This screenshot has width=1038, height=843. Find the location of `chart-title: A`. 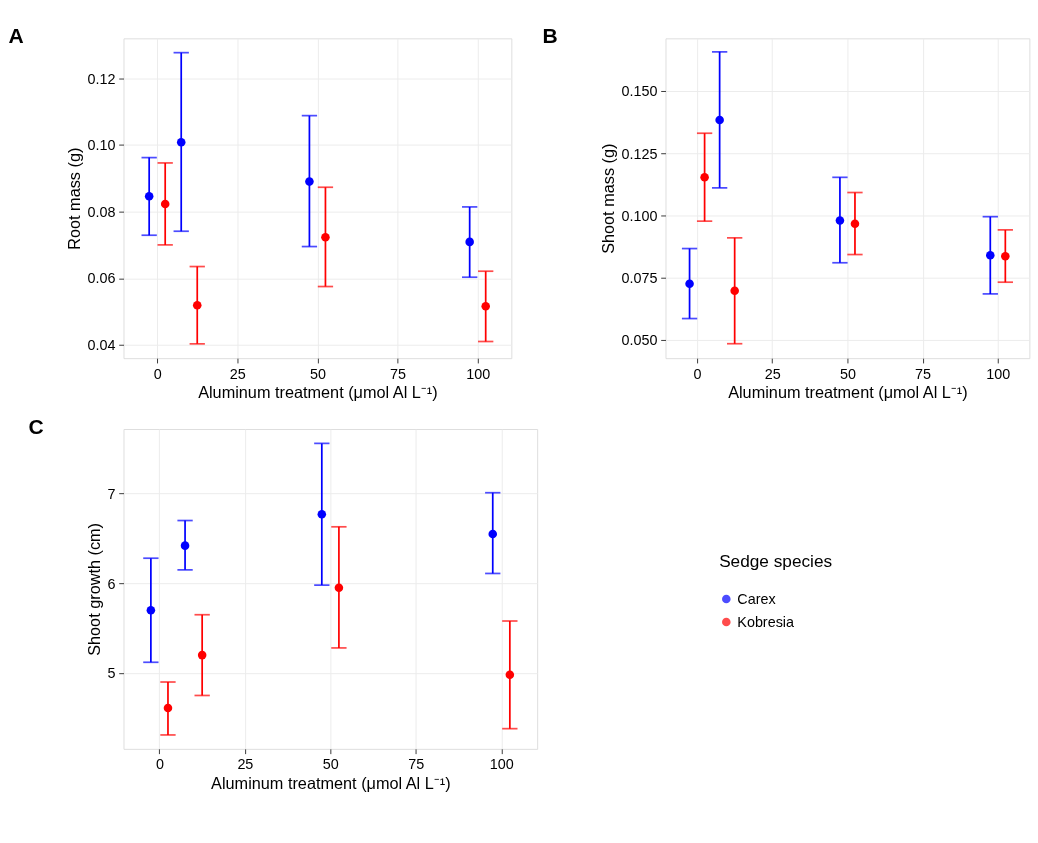

chart-title: A is located at coordinates (16, 36).